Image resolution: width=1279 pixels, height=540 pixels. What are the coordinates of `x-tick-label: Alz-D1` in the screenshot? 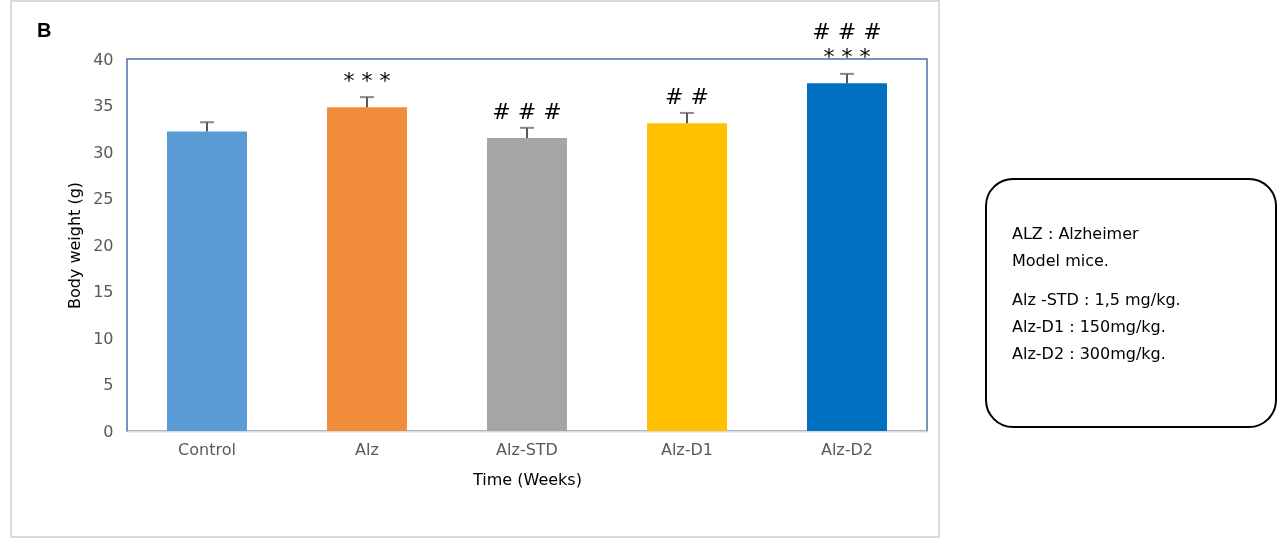 It's located at (687, 449).